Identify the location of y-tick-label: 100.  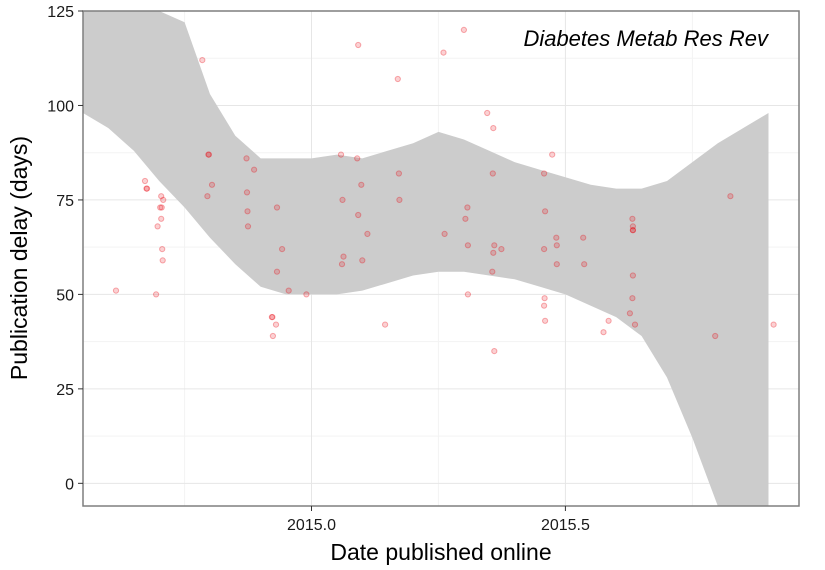
(60, 106).